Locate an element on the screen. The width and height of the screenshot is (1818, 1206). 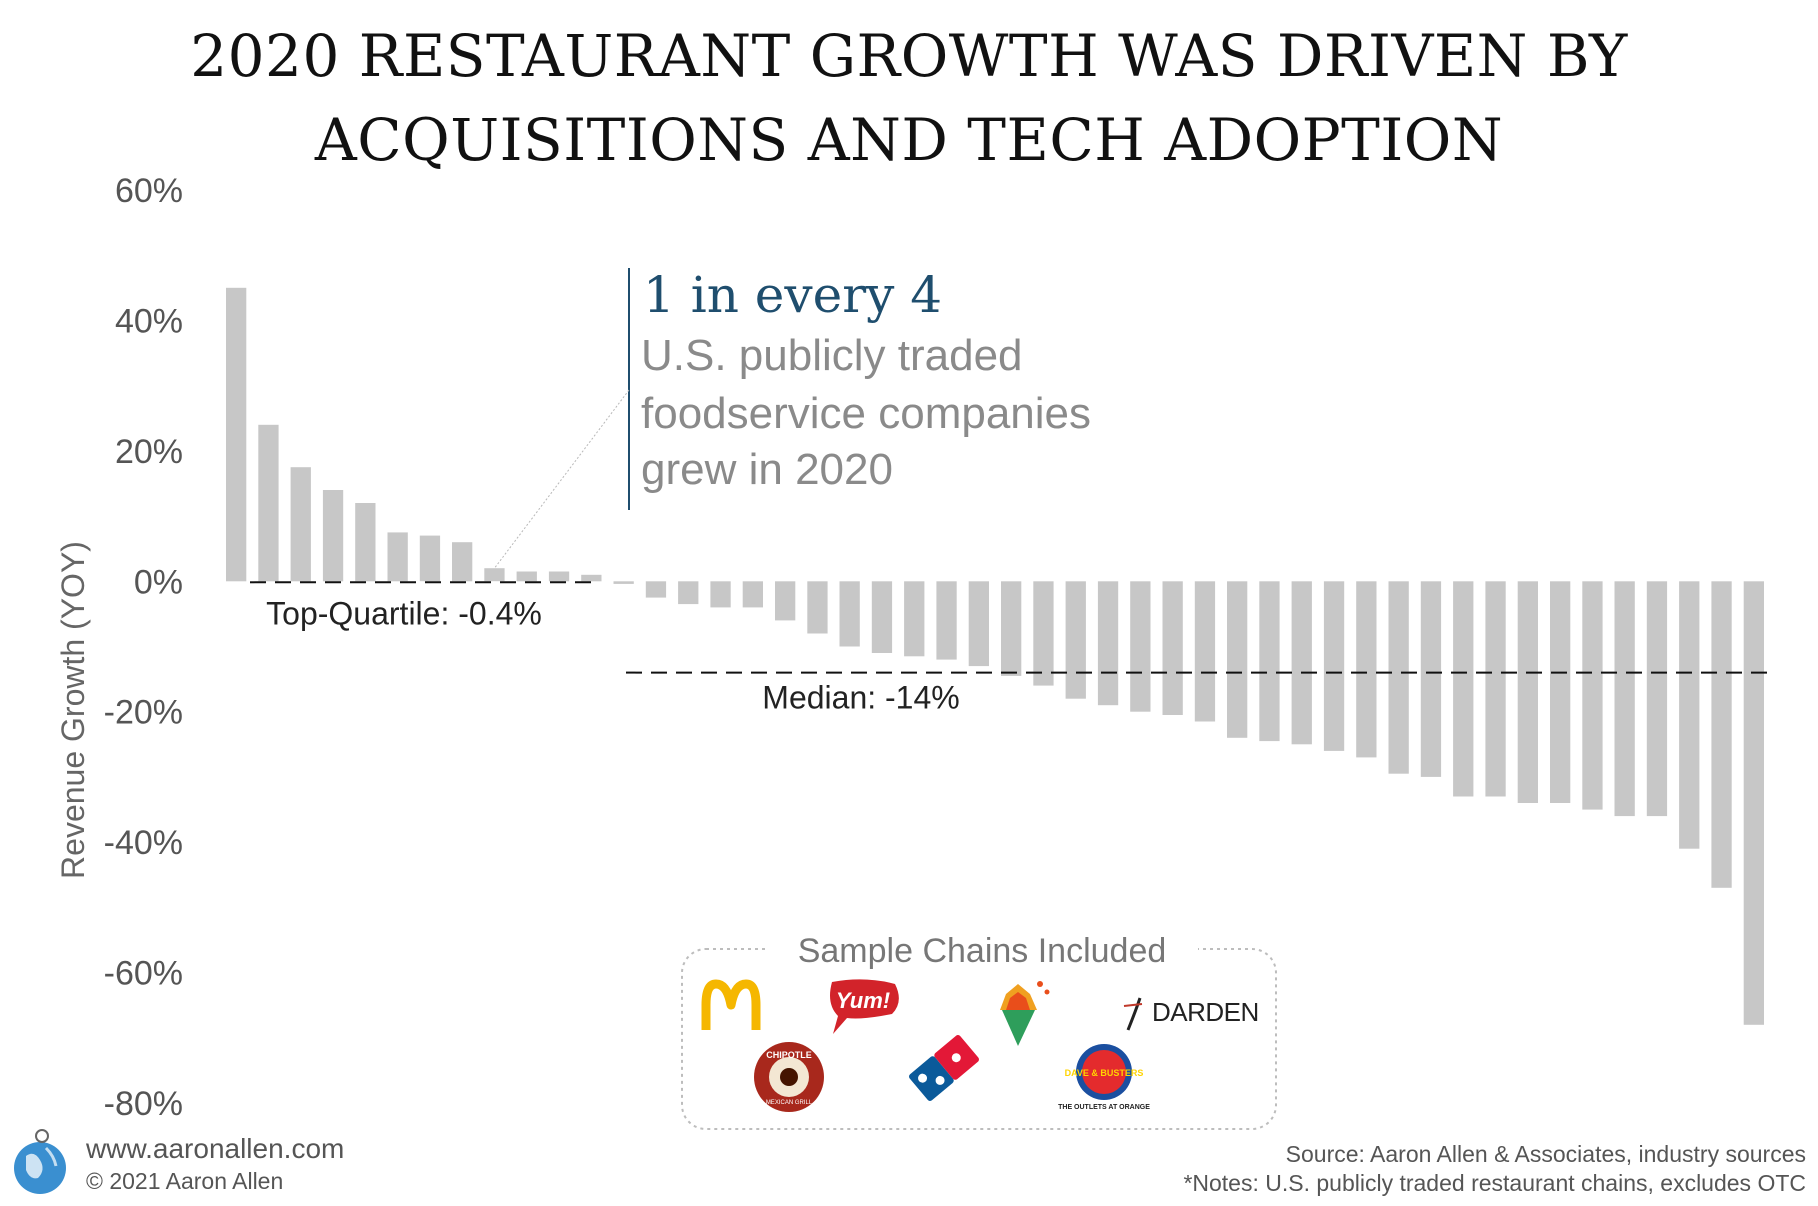
y-tick-label: 0% is located at coordinates (158, 582).